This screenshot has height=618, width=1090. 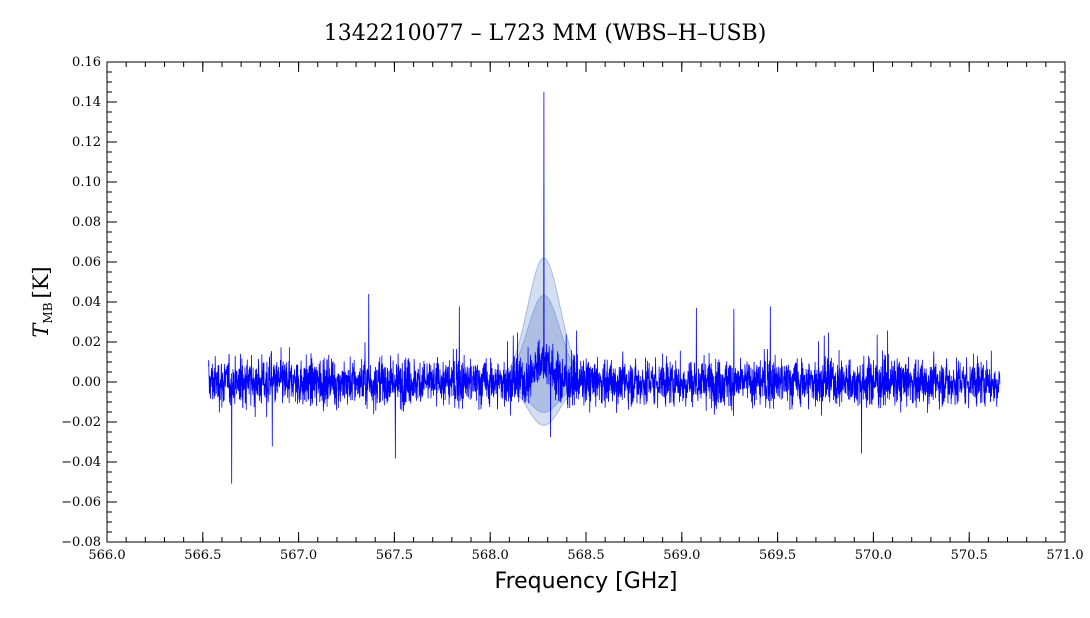 I want to click on x-tick-label: 568.0, so click(x=490, y=555).